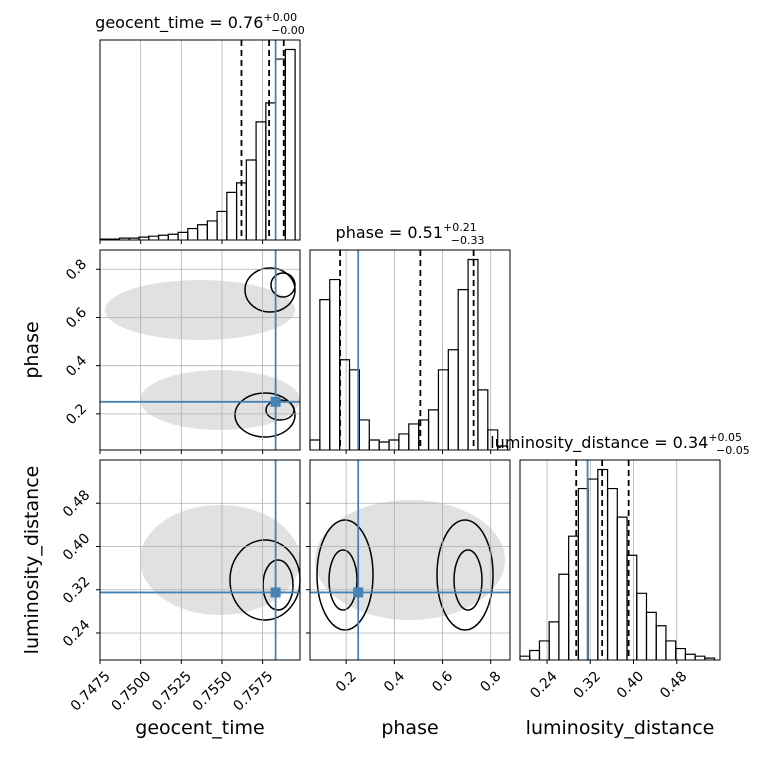 This screenshot has height=760, width=760. Describe the element at coordinates (460, 227) in the screenshot. I see `title-plus: +0.21` at that location.